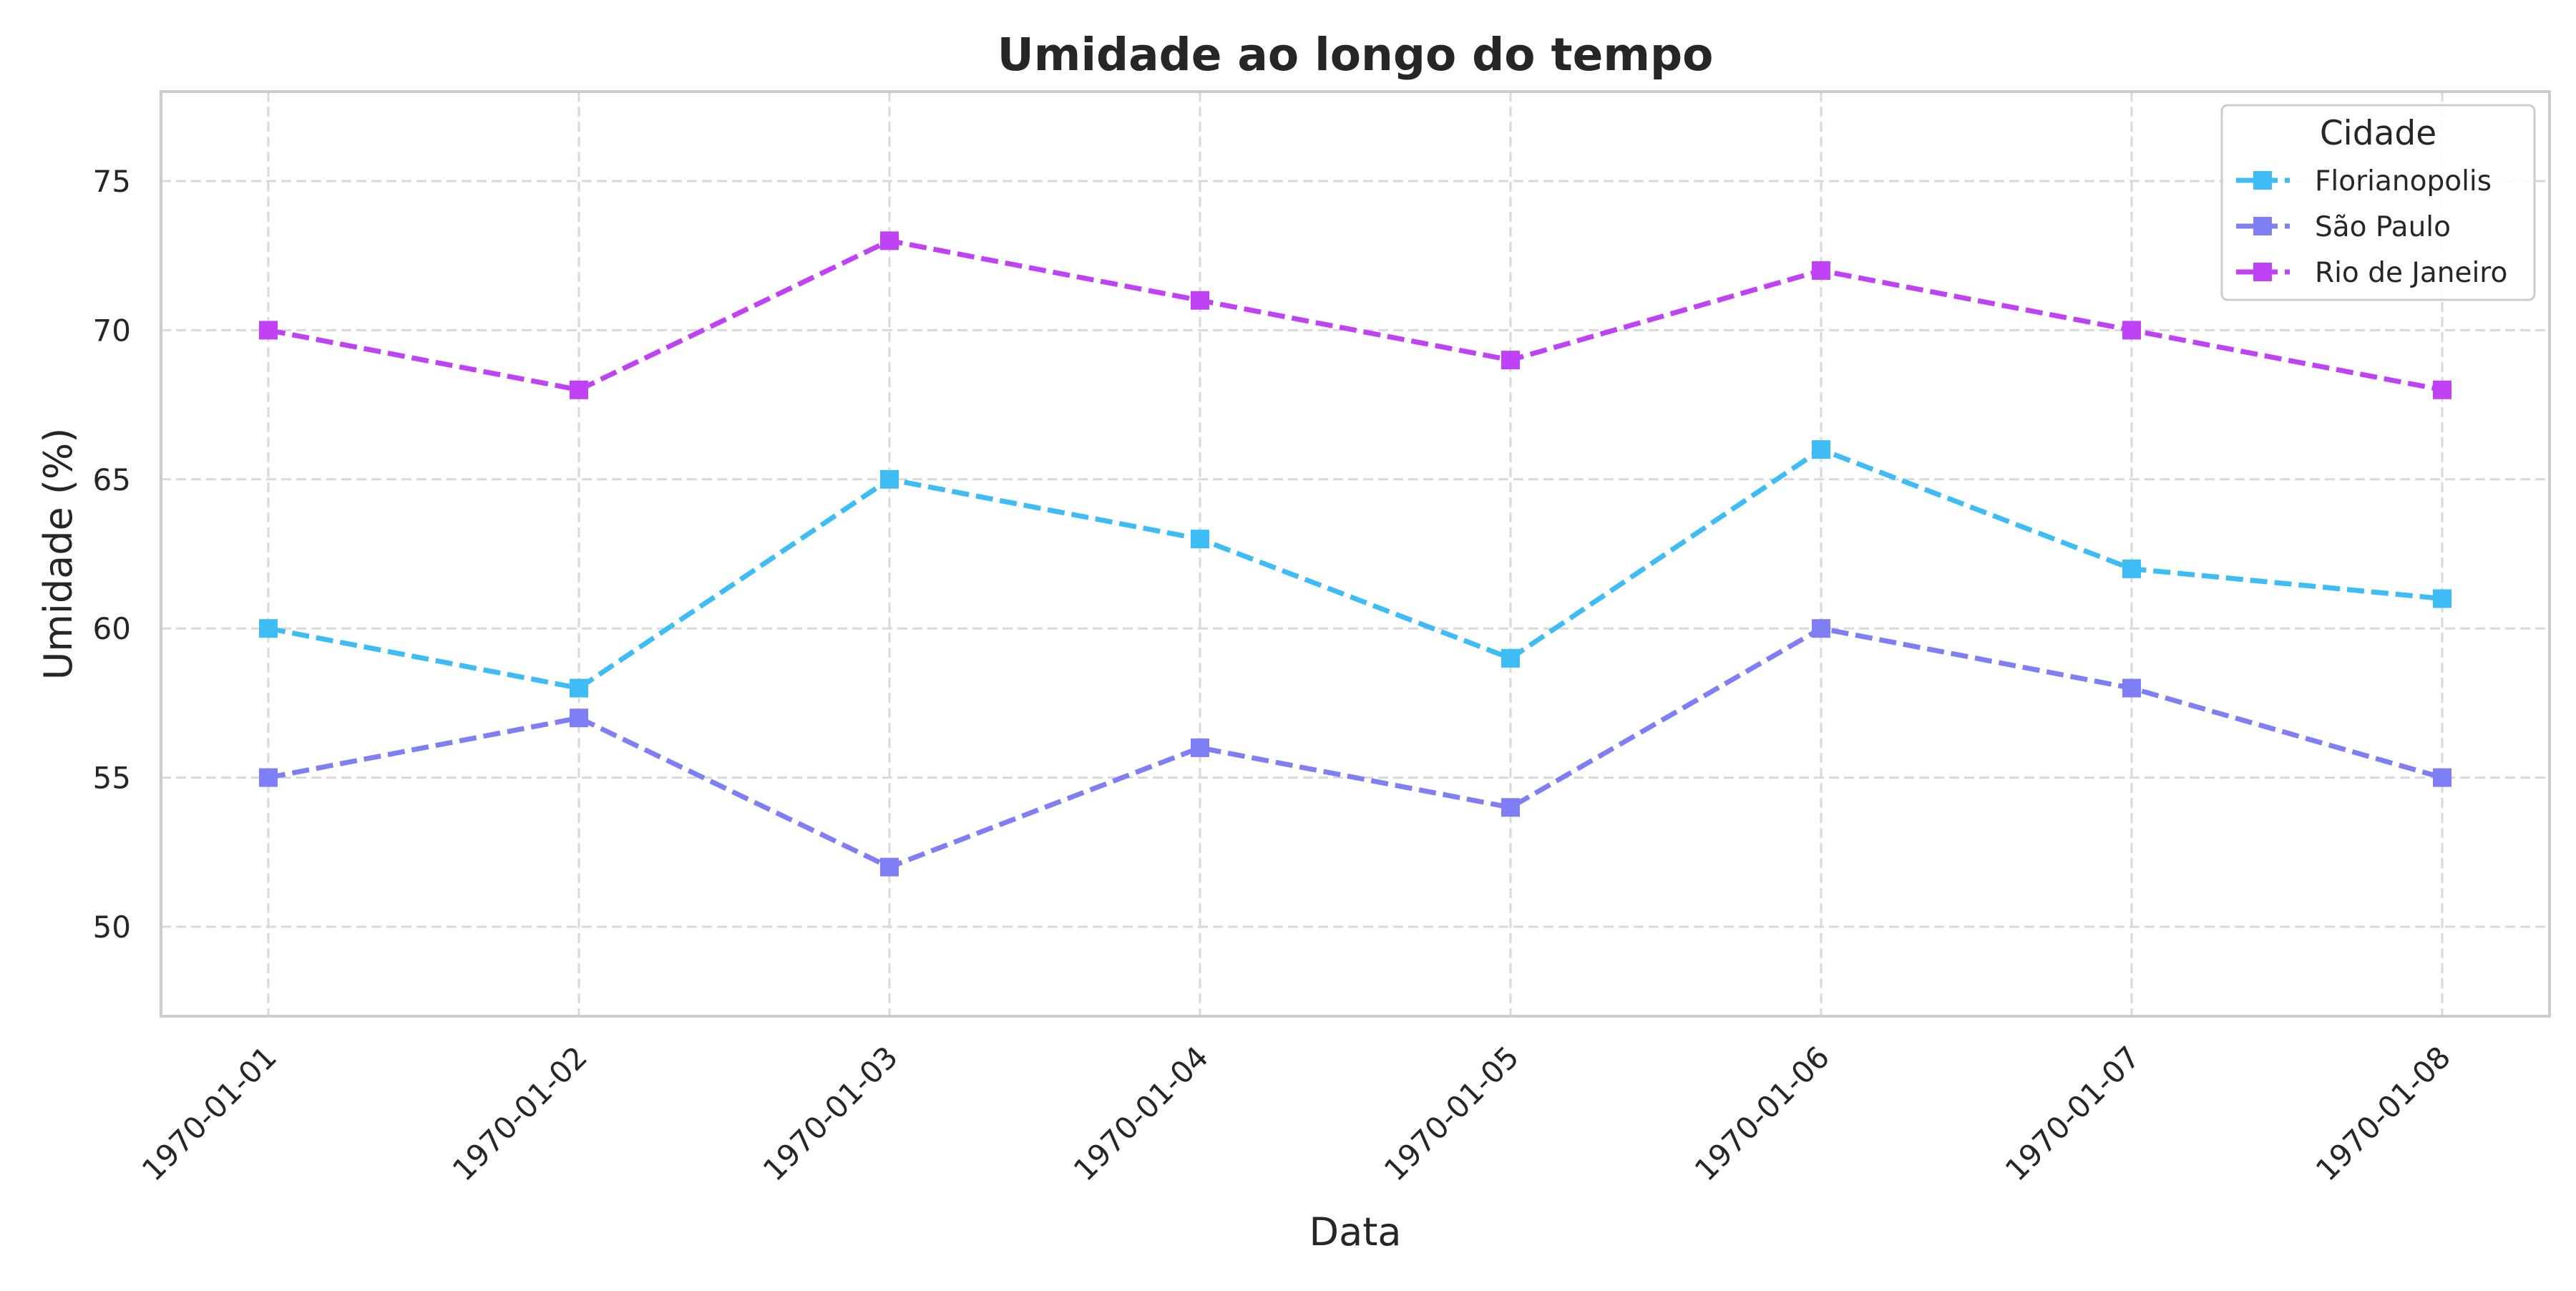  I want to click on series-line, so click(1355, 315).